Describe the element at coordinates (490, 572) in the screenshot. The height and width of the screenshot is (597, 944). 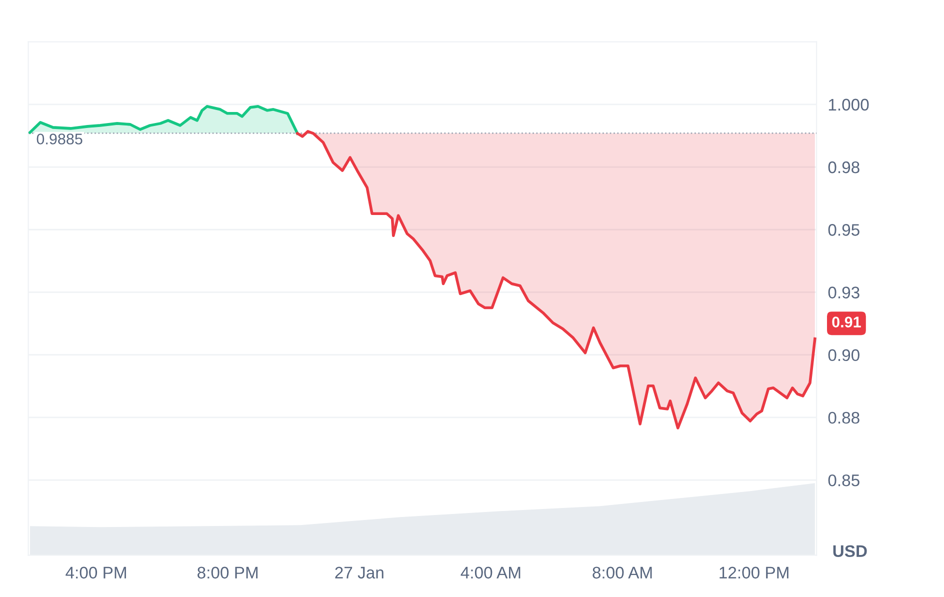
I see `x-tick-label: 4:00 AM` at that location.